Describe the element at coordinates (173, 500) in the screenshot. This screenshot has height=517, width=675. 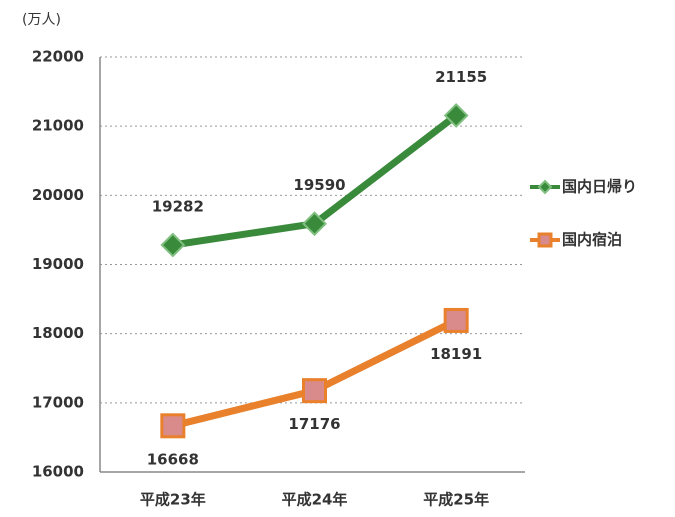
I see `x-tick-label: 平成23年` at that location.